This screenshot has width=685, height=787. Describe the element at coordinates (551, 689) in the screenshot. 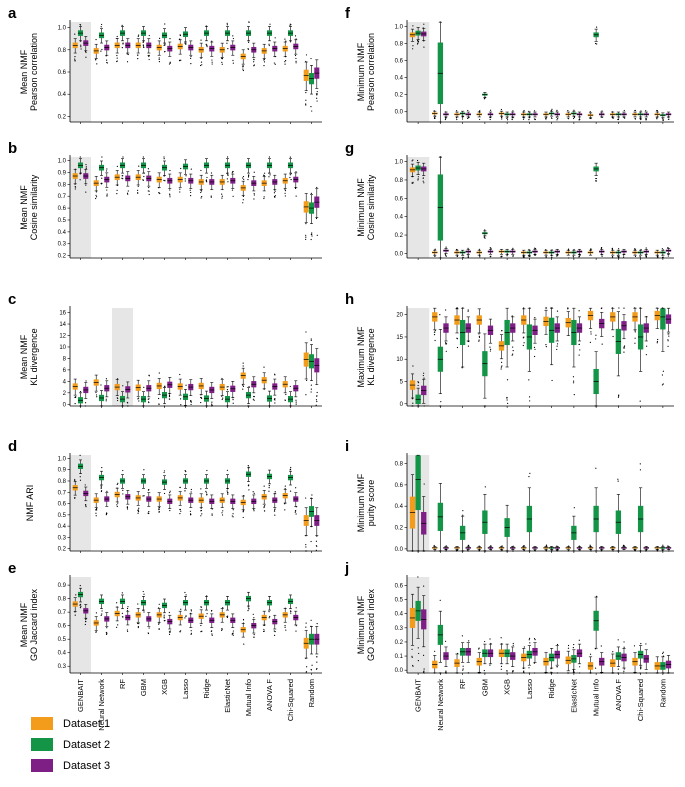

I see `category-label-j: Ridge` at that location.